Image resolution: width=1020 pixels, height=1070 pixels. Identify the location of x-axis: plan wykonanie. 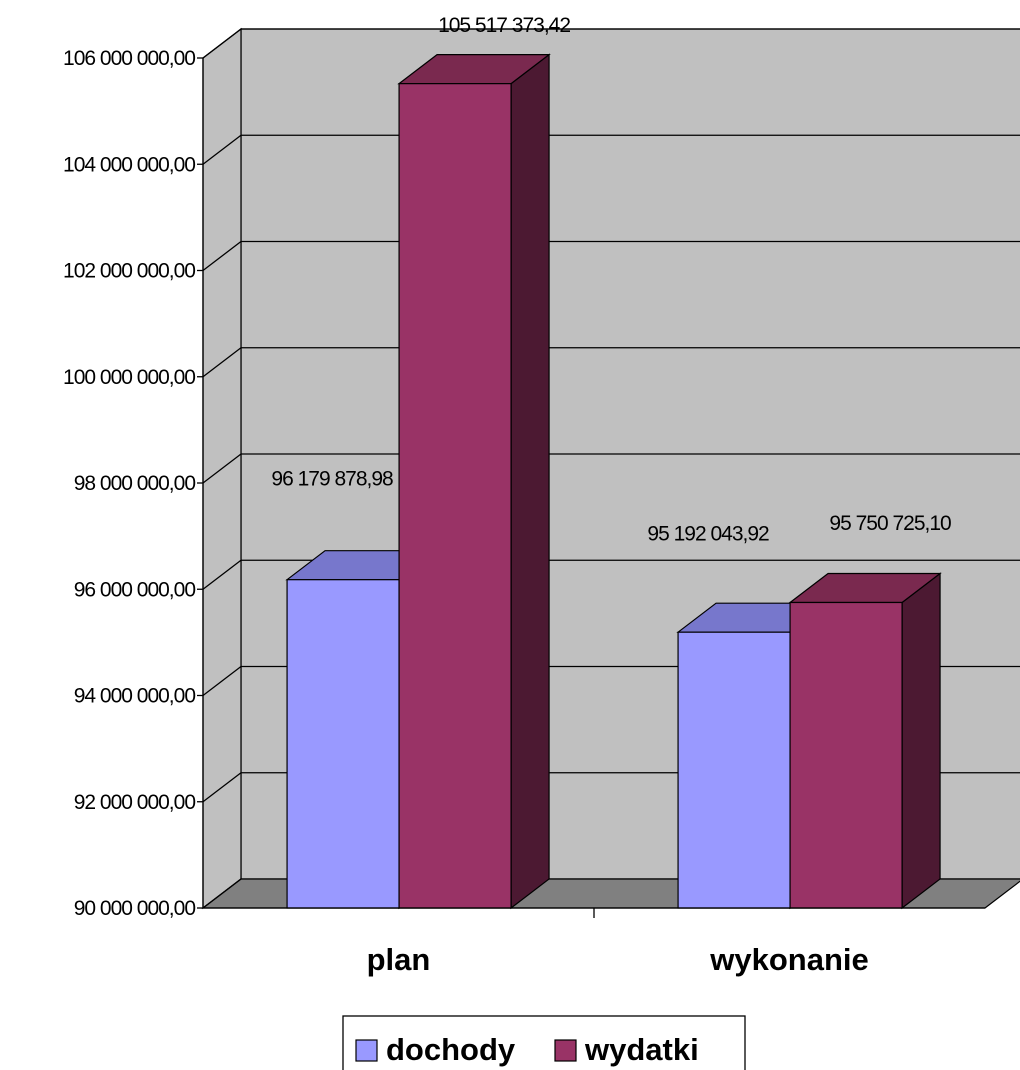
(594, 942).